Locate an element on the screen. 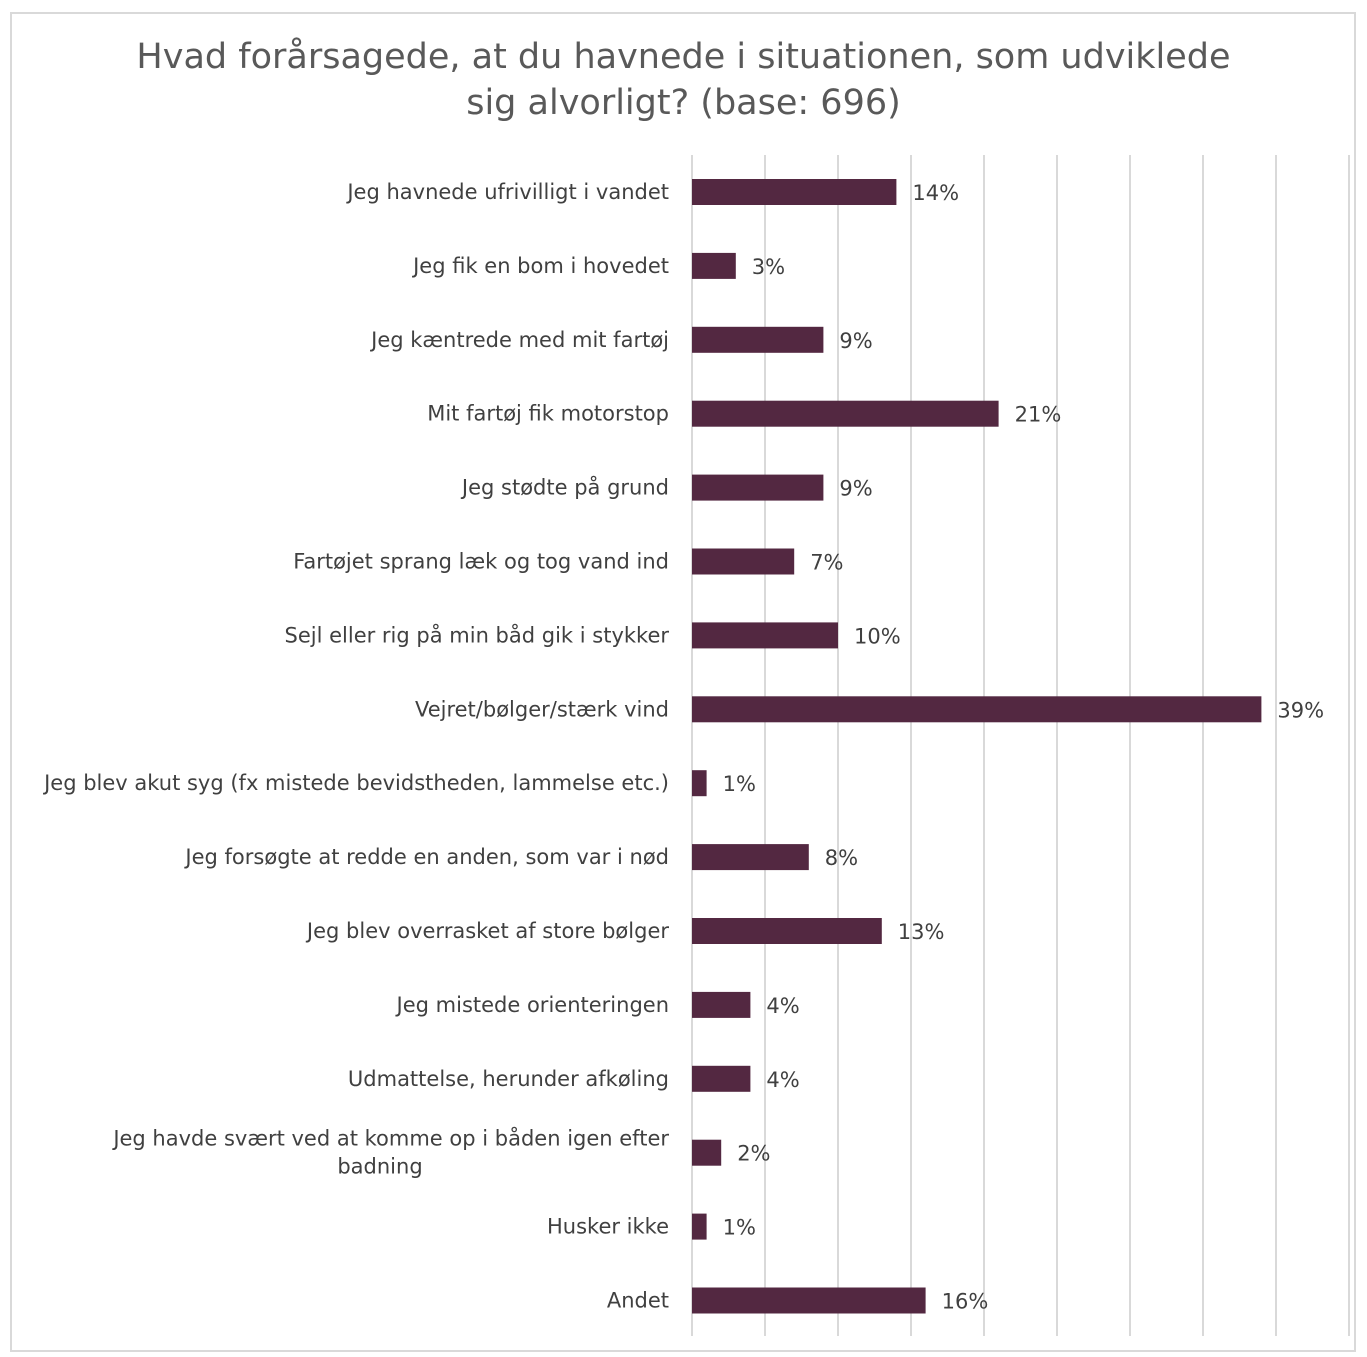  category-label: Jeg fik en bom i hovedet is located at coordinates (540, 266).